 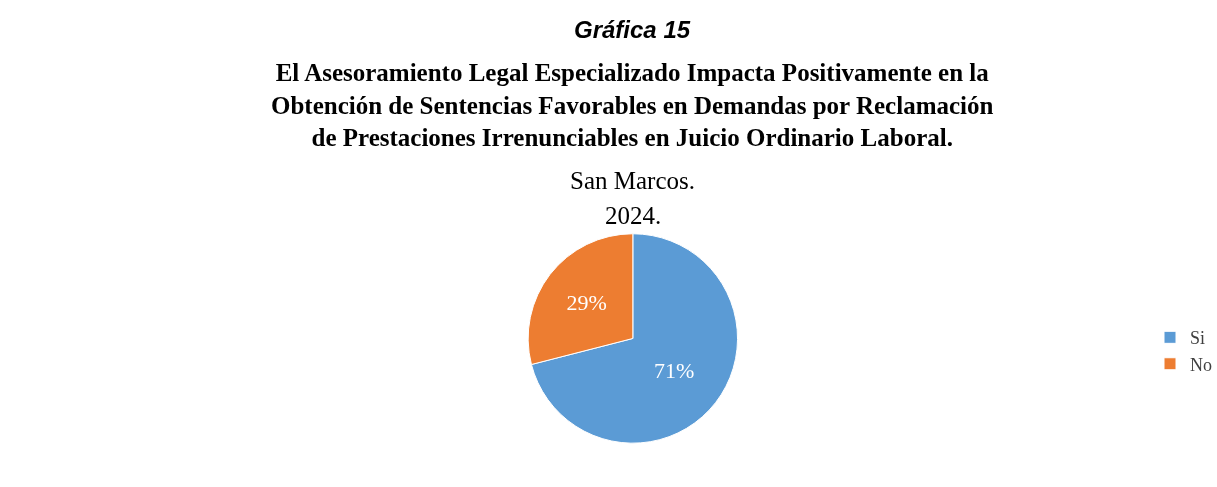 I want to click on text: San Marcos., so click(x=632, y=180).